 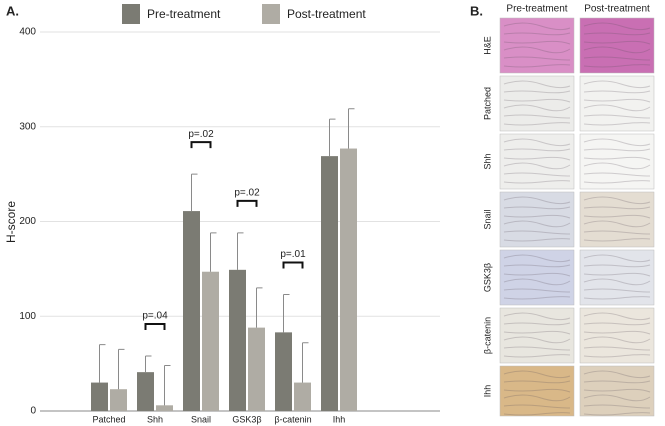 What do you see at coordinates (293, 254) in the screenshot?
I see `annotation: p=.01` at bounding box center [293, 254].